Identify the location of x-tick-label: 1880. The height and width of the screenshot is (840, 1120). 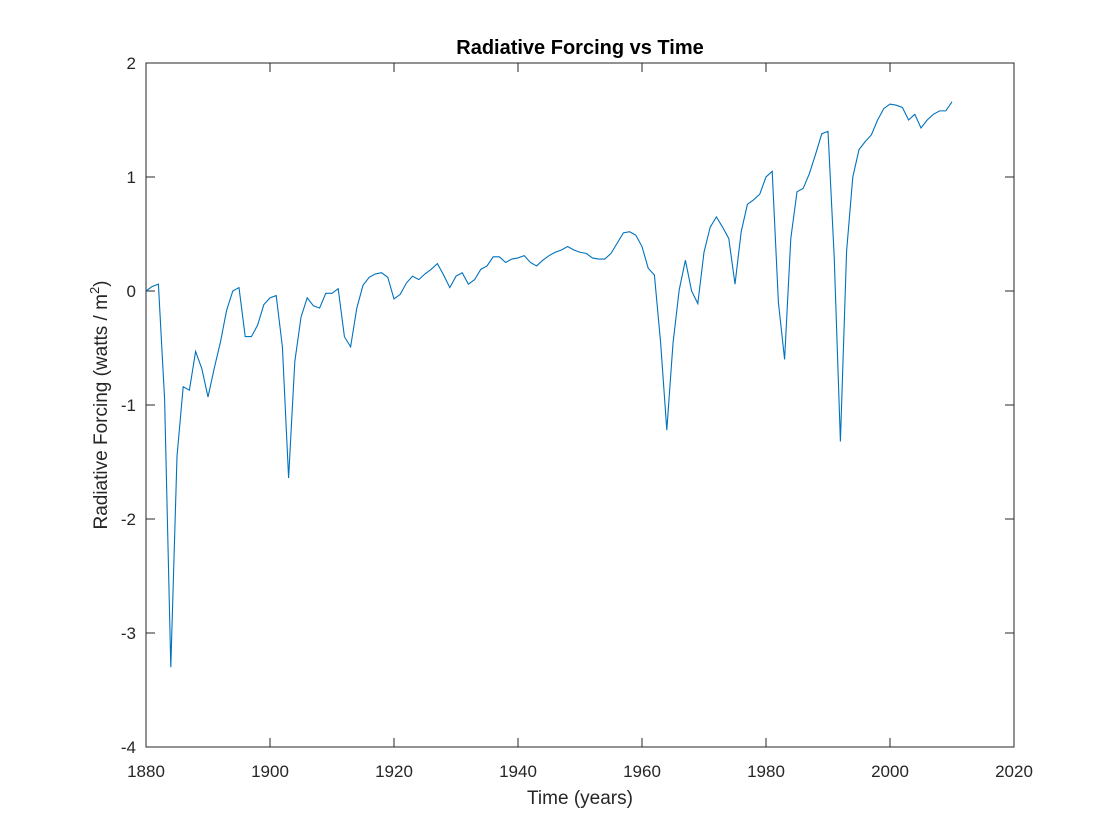
(146, 771).